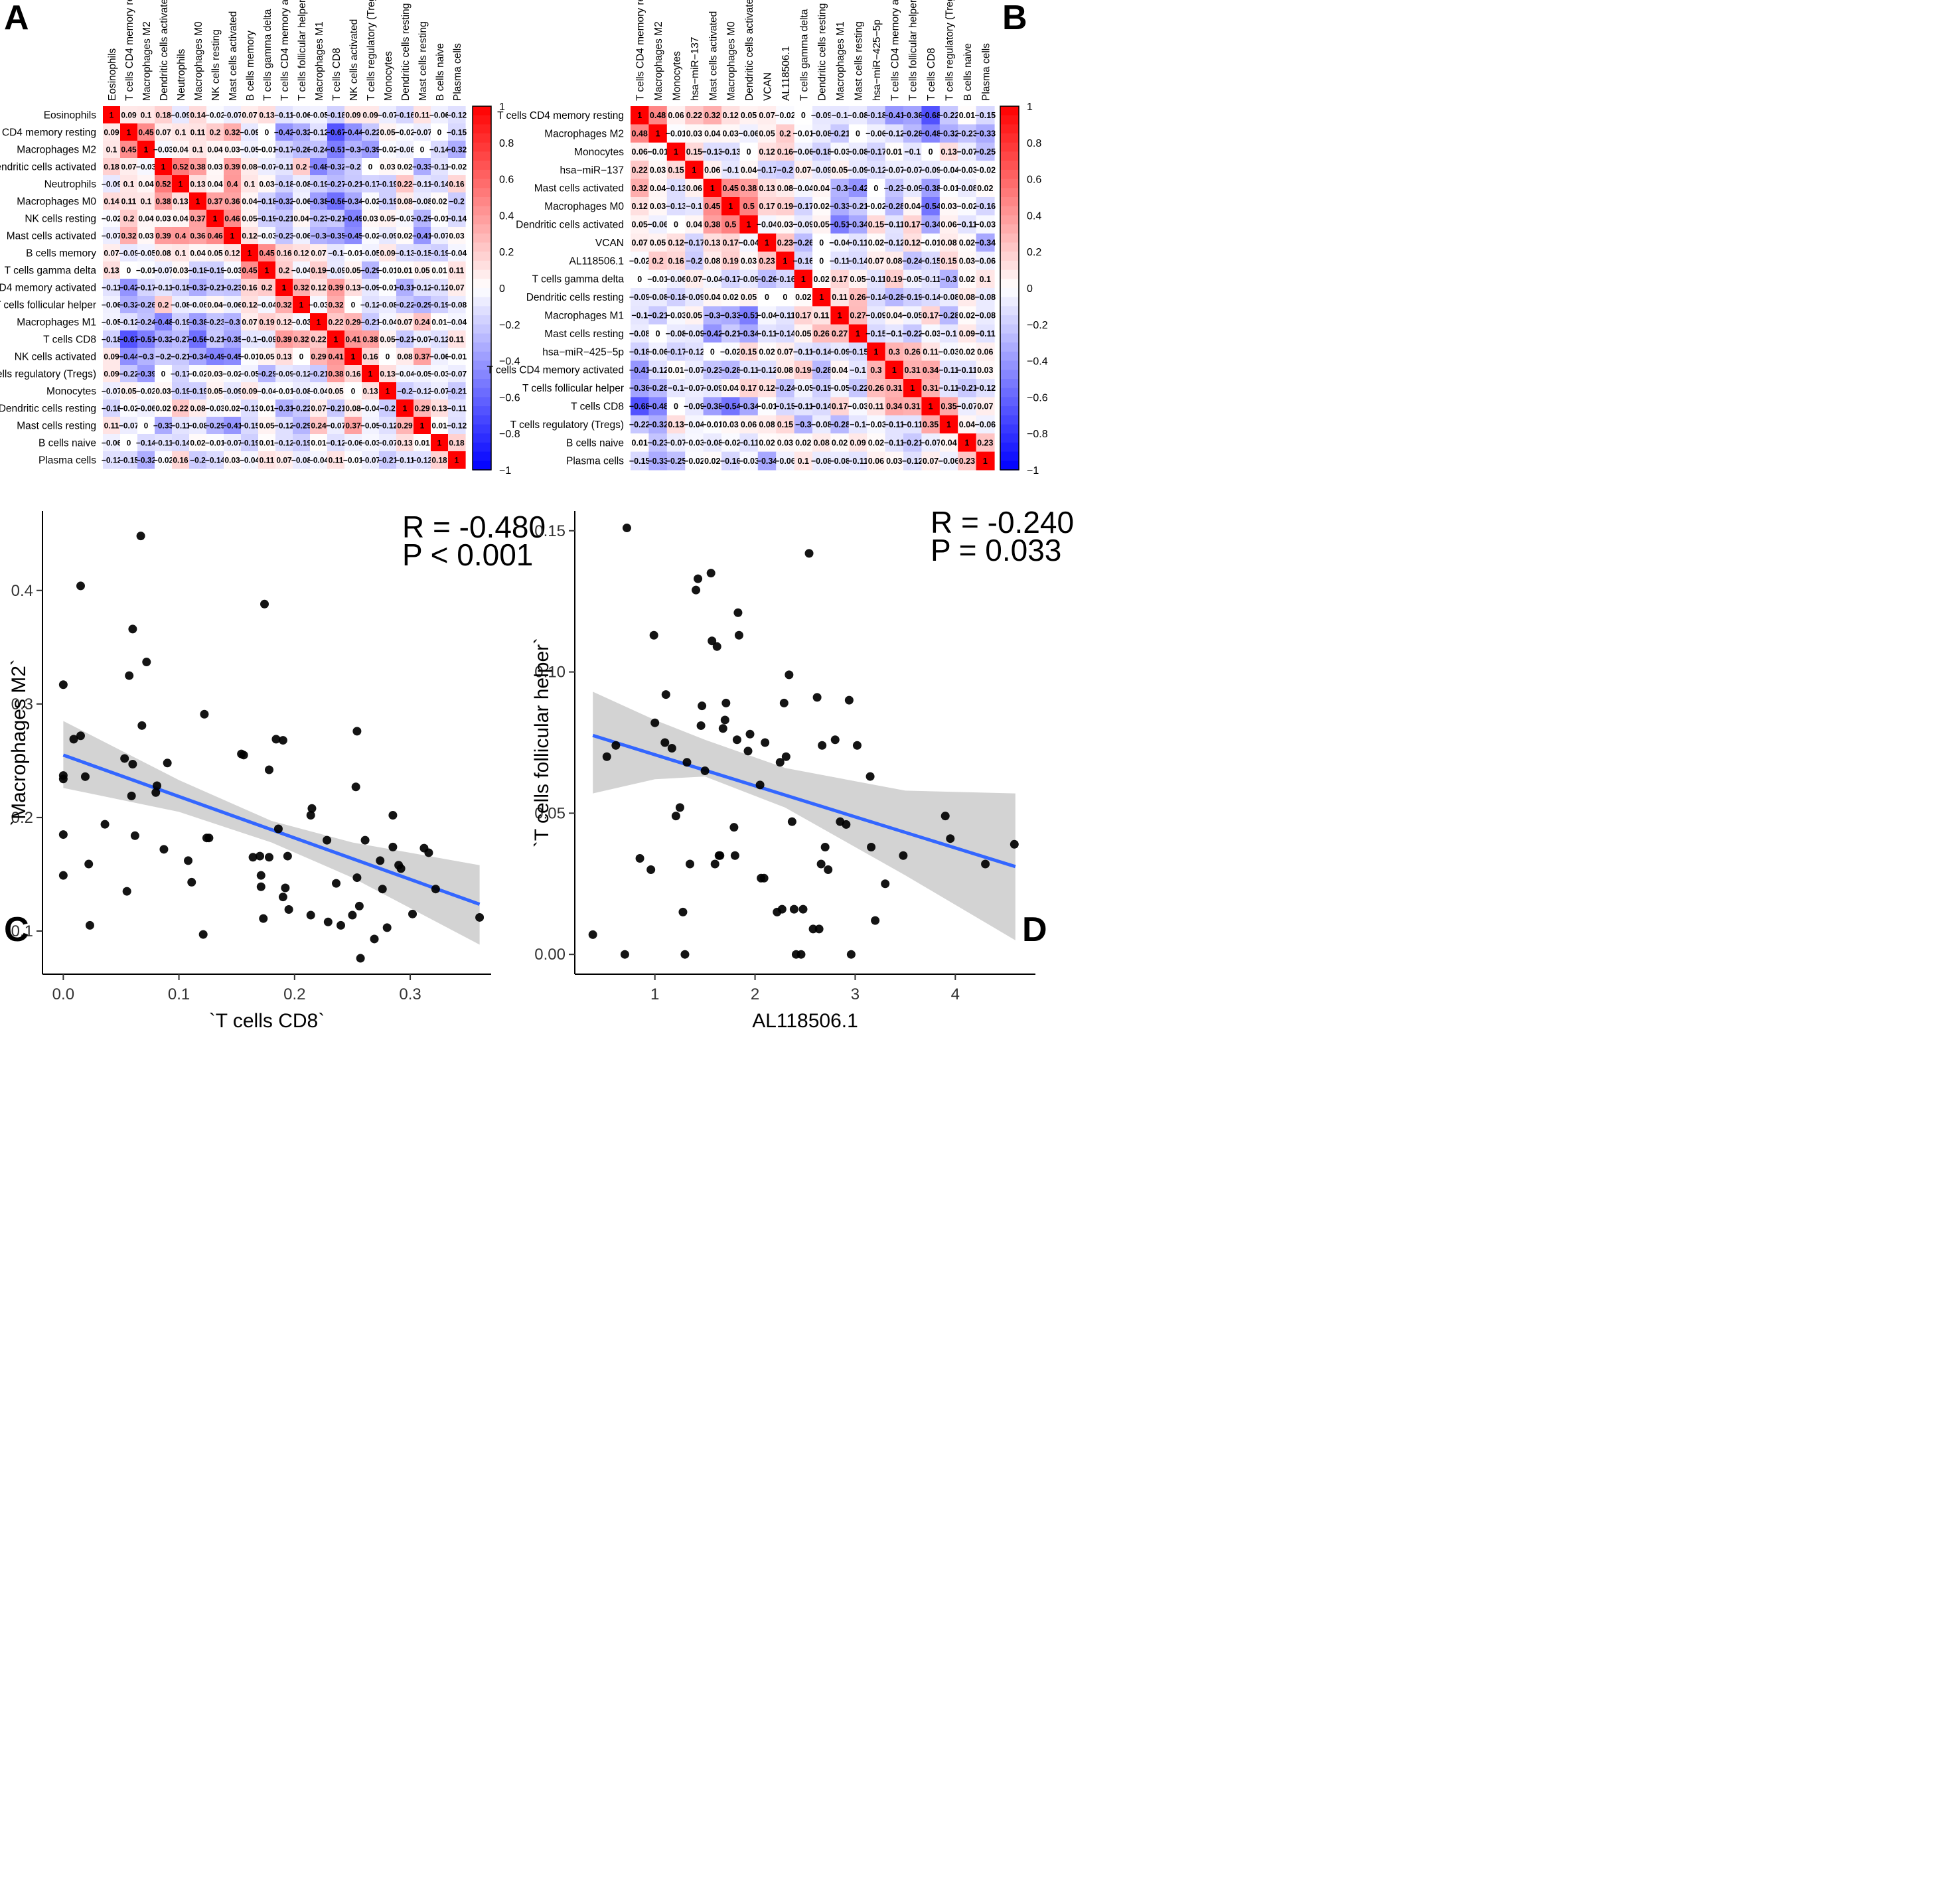  Describe the element at coordinates (319, 183) in the screenshot. I see `heatmap-cell-value: −0.19` at that location.